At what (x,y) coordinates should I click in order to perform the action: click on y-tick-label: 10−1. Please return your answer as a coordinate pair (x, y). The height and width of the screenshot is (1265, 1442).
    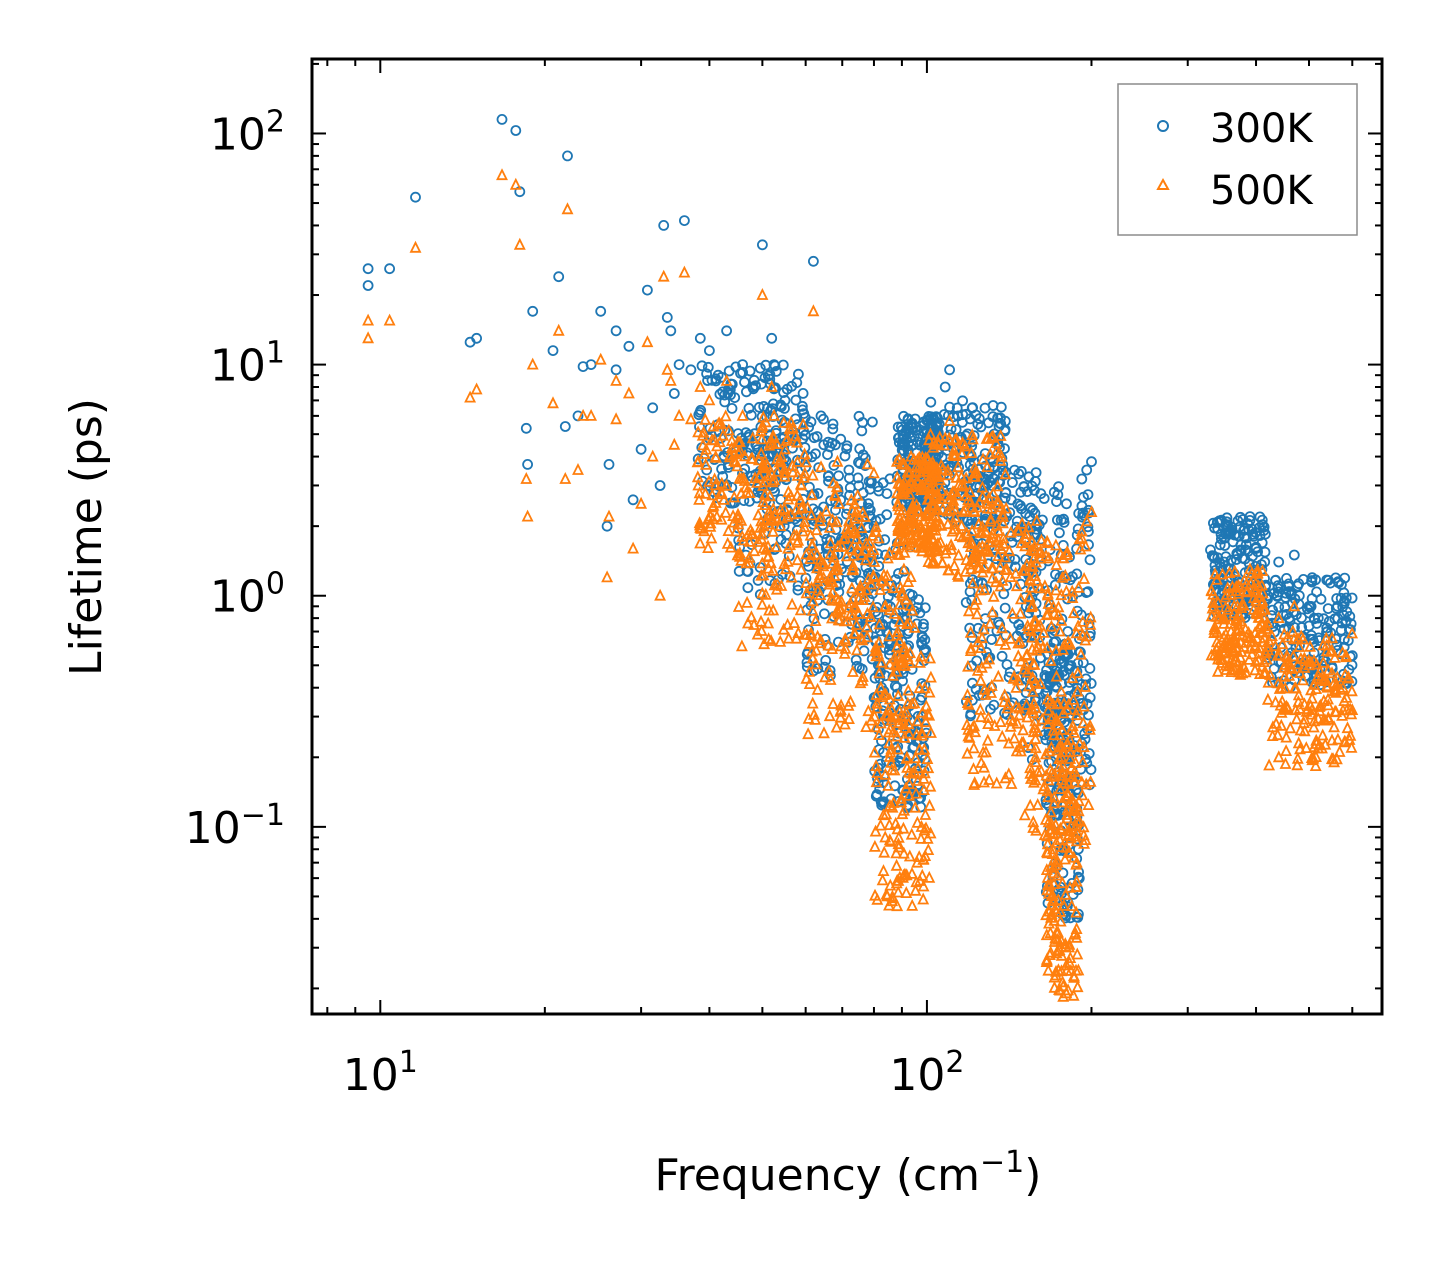
    Looking at the image, I should click on (235, 826).